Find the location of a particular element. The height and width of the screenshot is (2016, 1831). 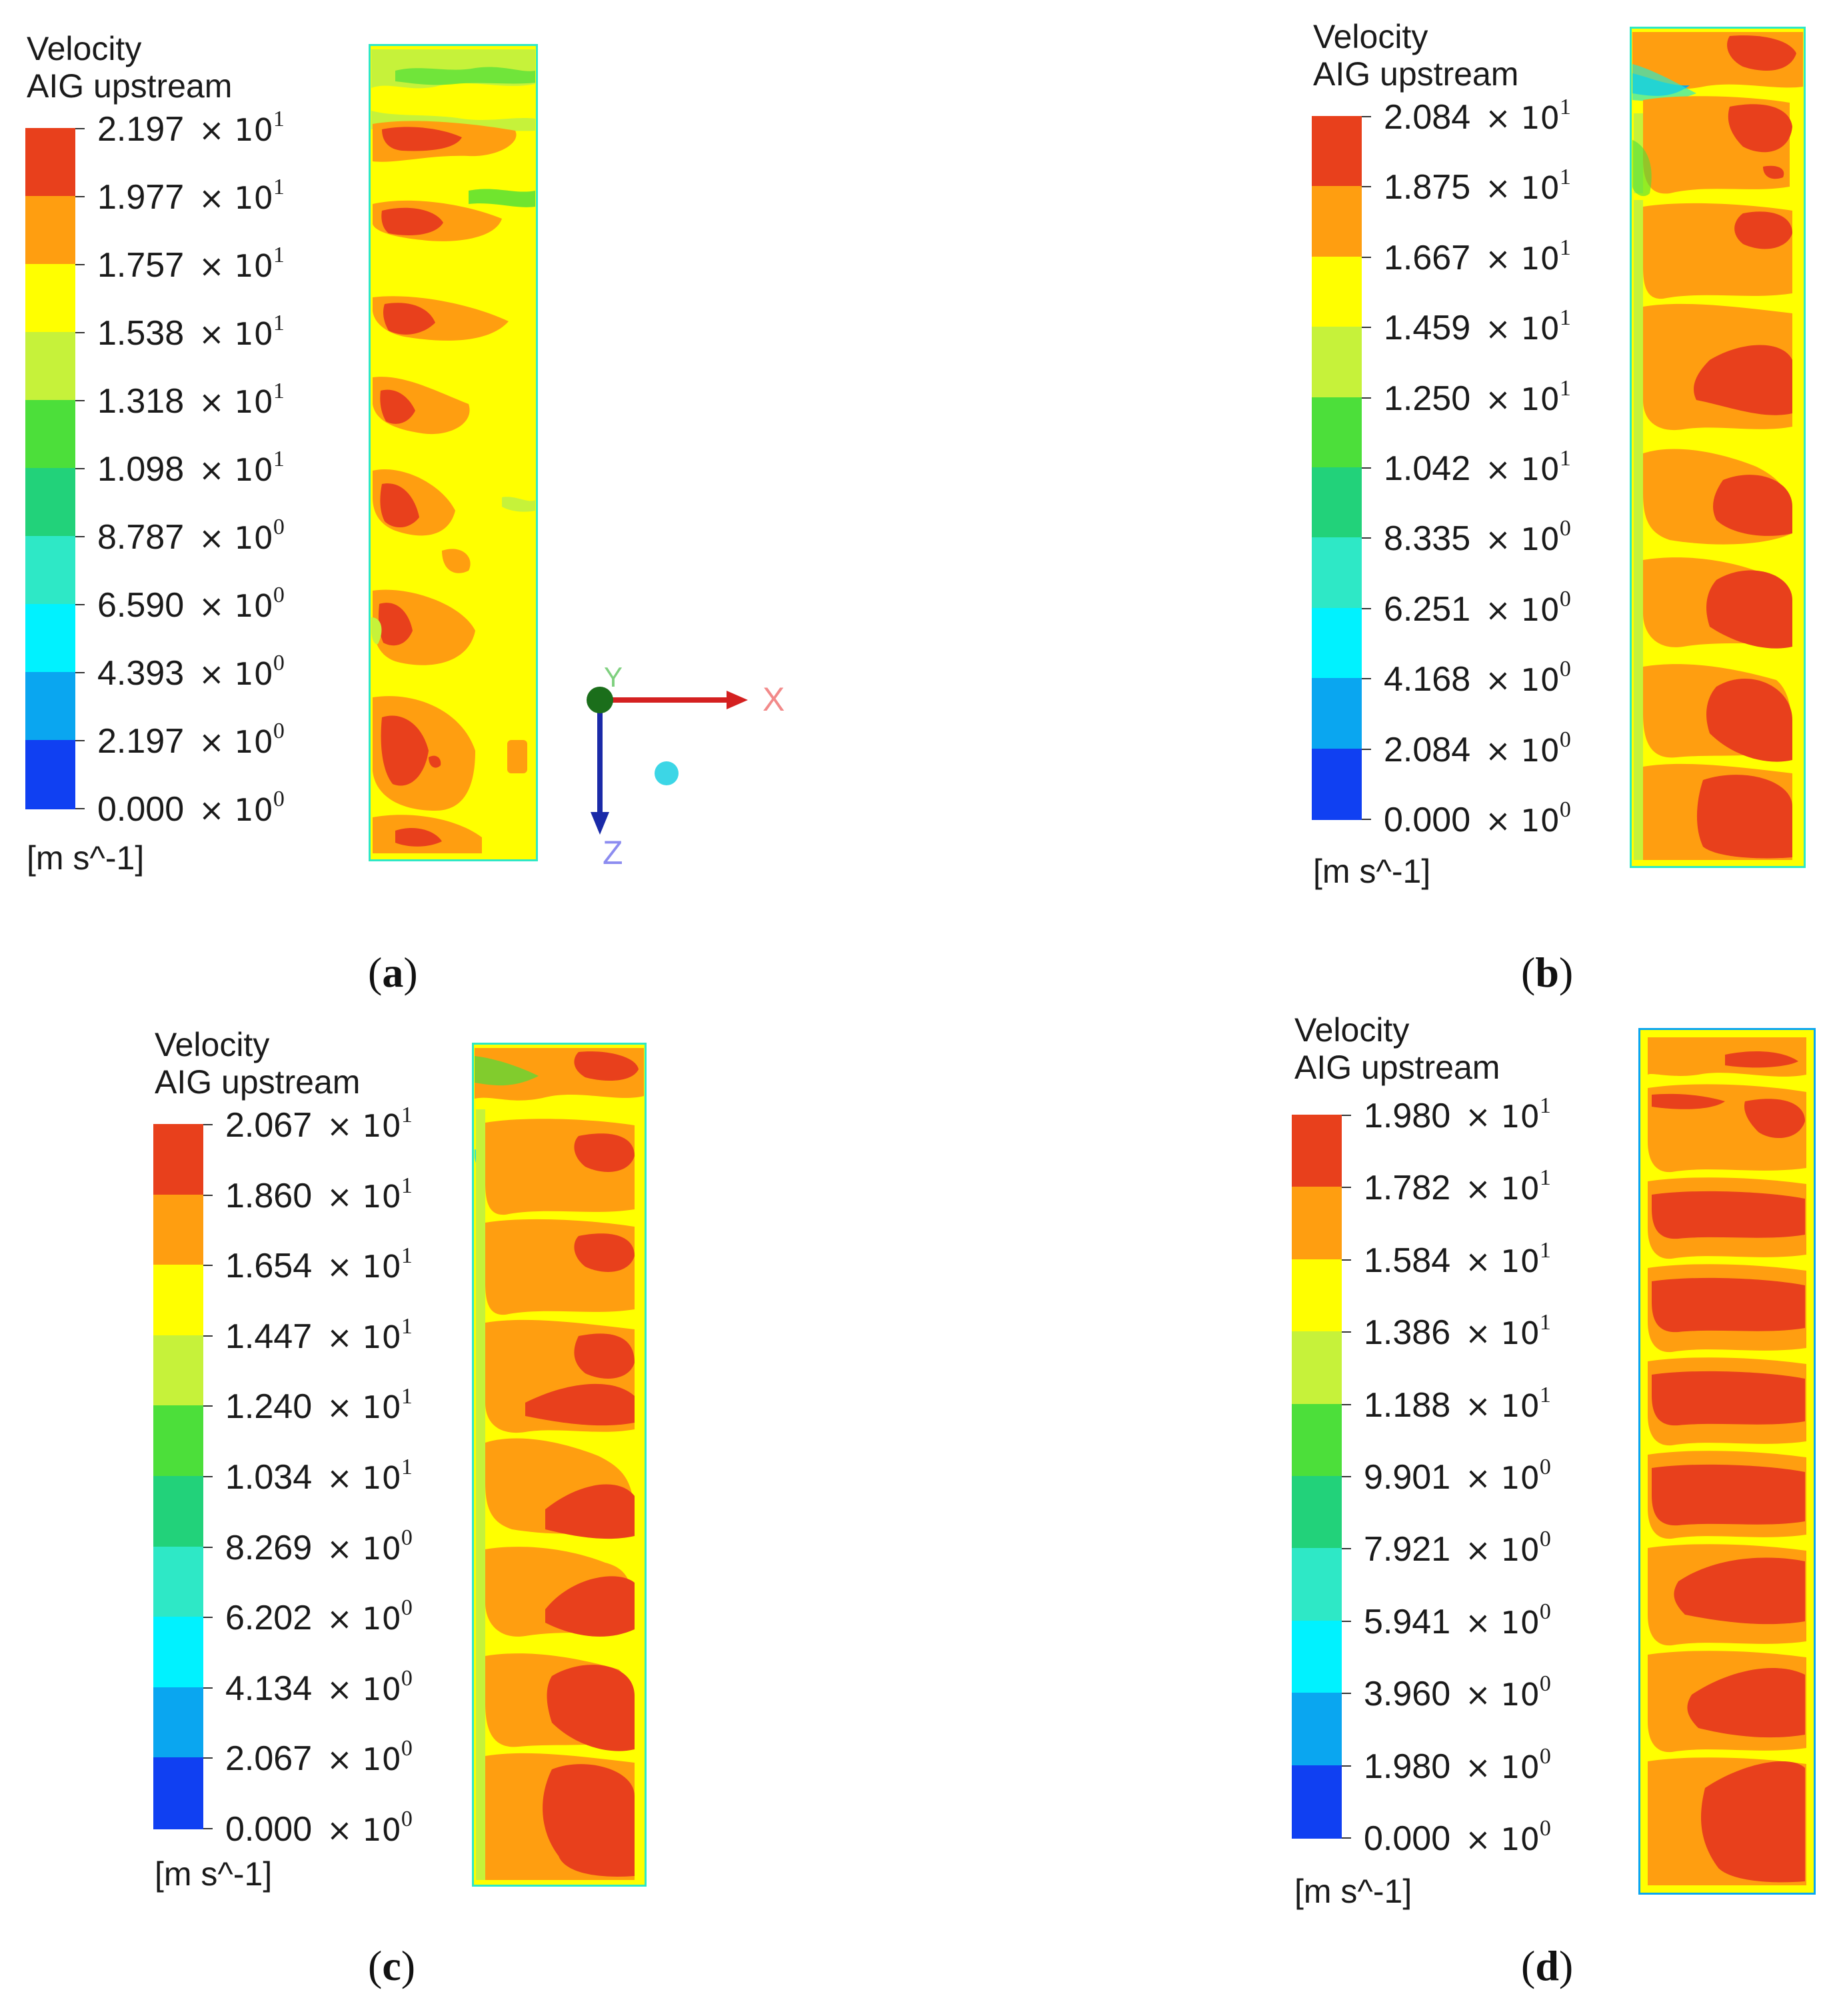

color-bar-tick-label: 6.590 × 100 is located at coordinates (191, 604).